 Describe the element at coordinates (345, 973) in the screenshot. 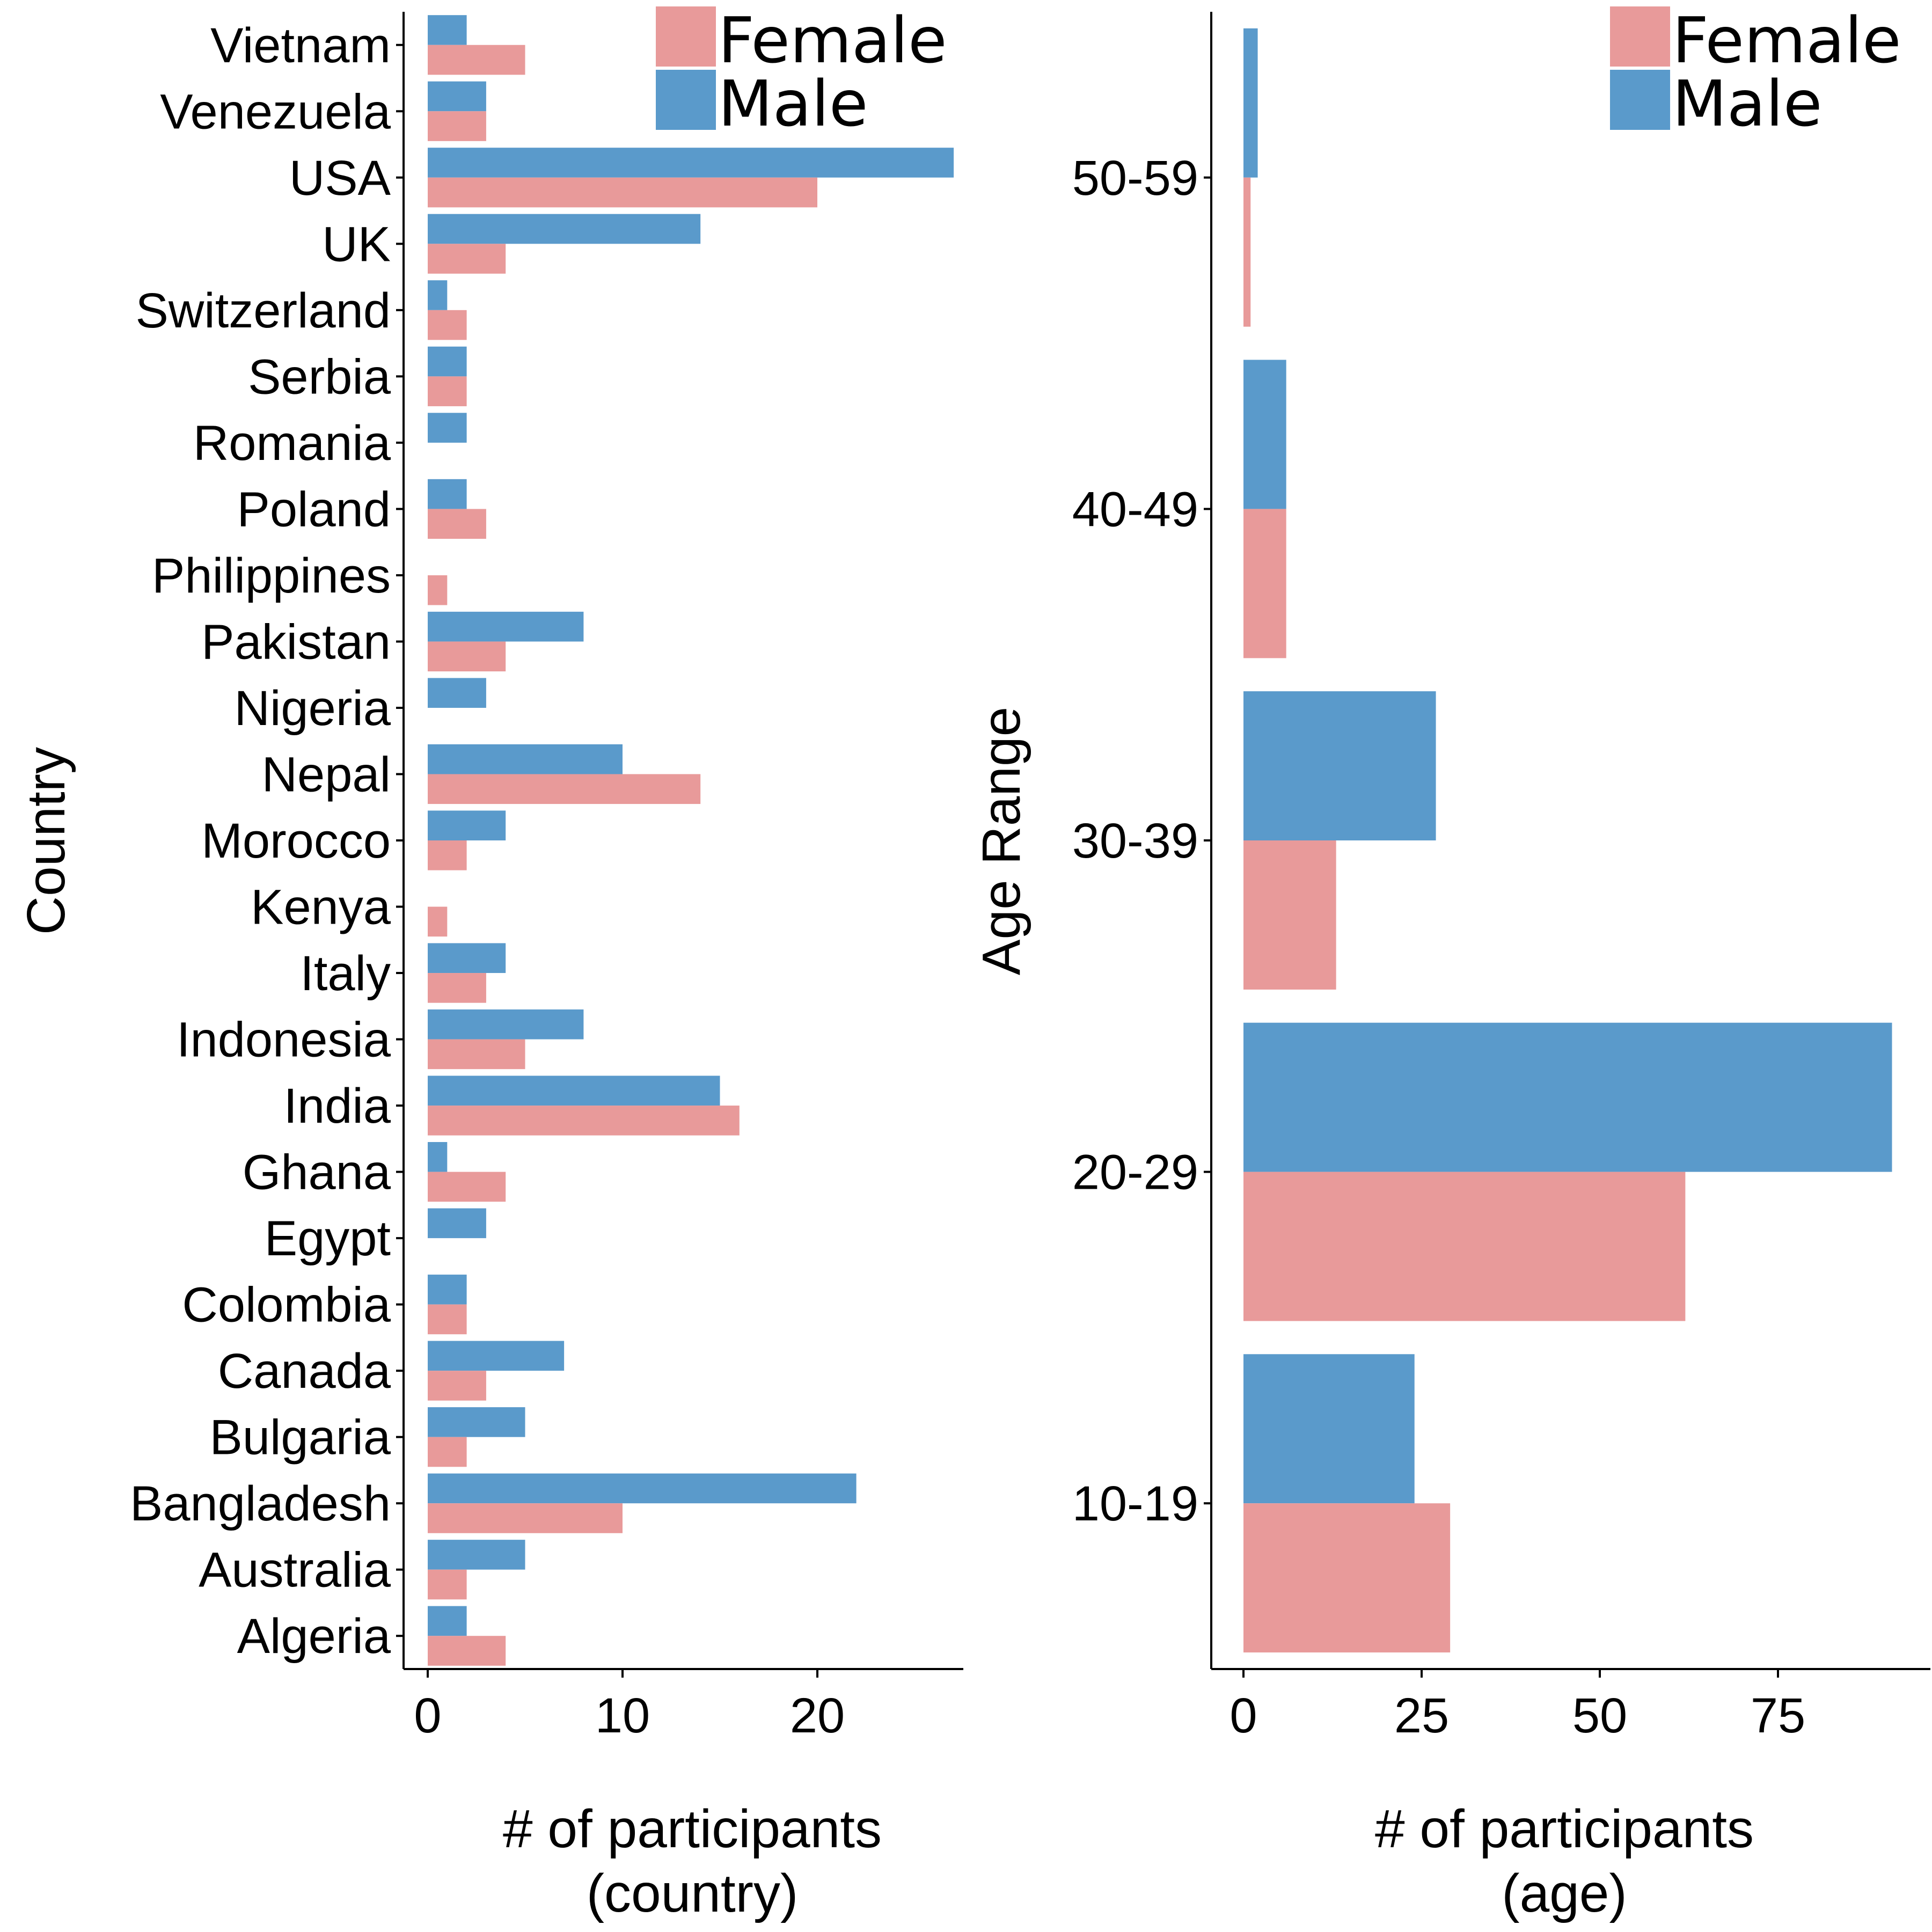

I see `country-y-tick-label-italy: Italy` at that location.